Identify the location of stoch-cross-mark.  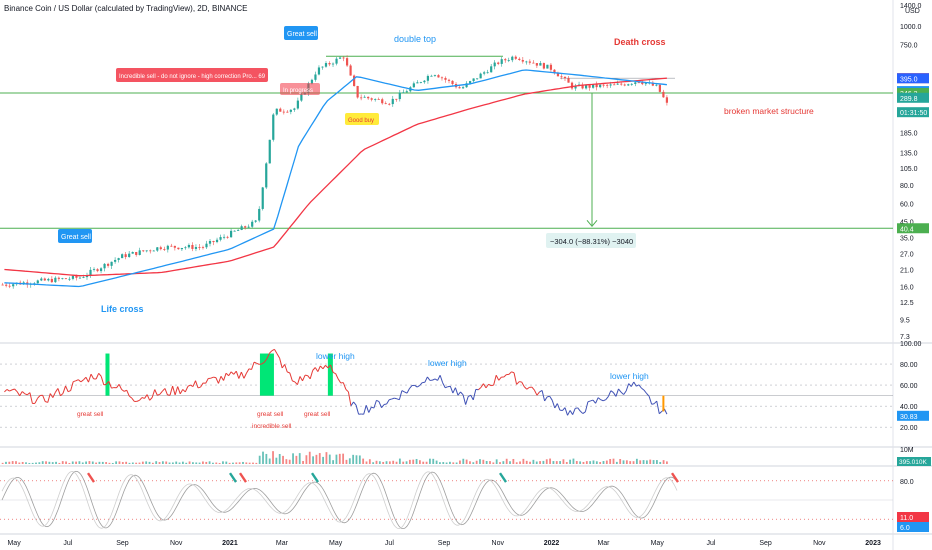
(91, 477).